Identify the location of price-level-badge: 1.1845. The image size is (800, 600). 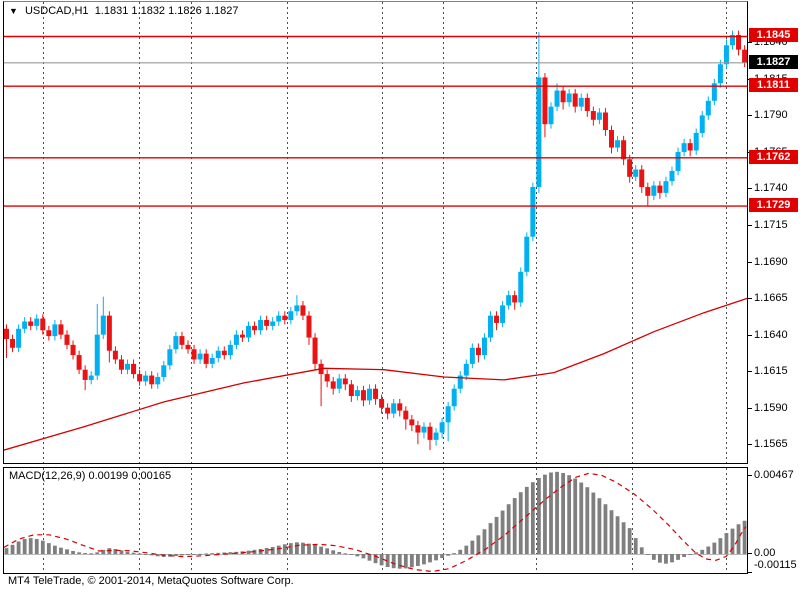
(773, 35).